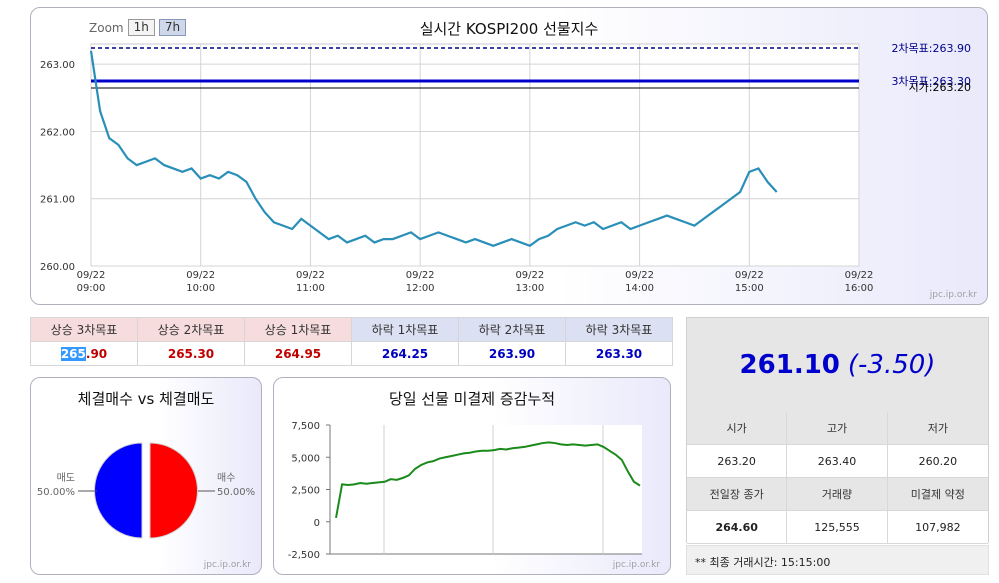  I want to click on volume-header: 거래량, so click(837, 494).